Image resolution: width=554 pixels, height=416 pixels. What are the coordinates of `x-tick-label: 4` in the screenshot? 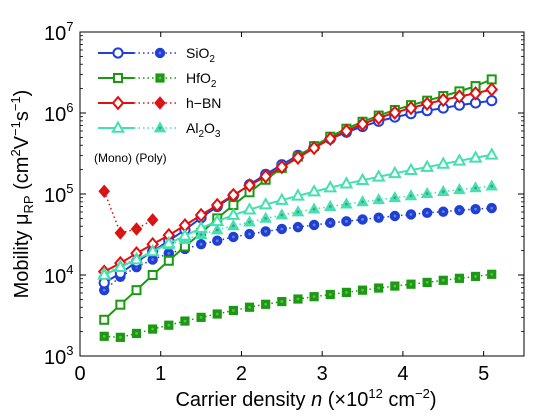 It's located at (402, 374).